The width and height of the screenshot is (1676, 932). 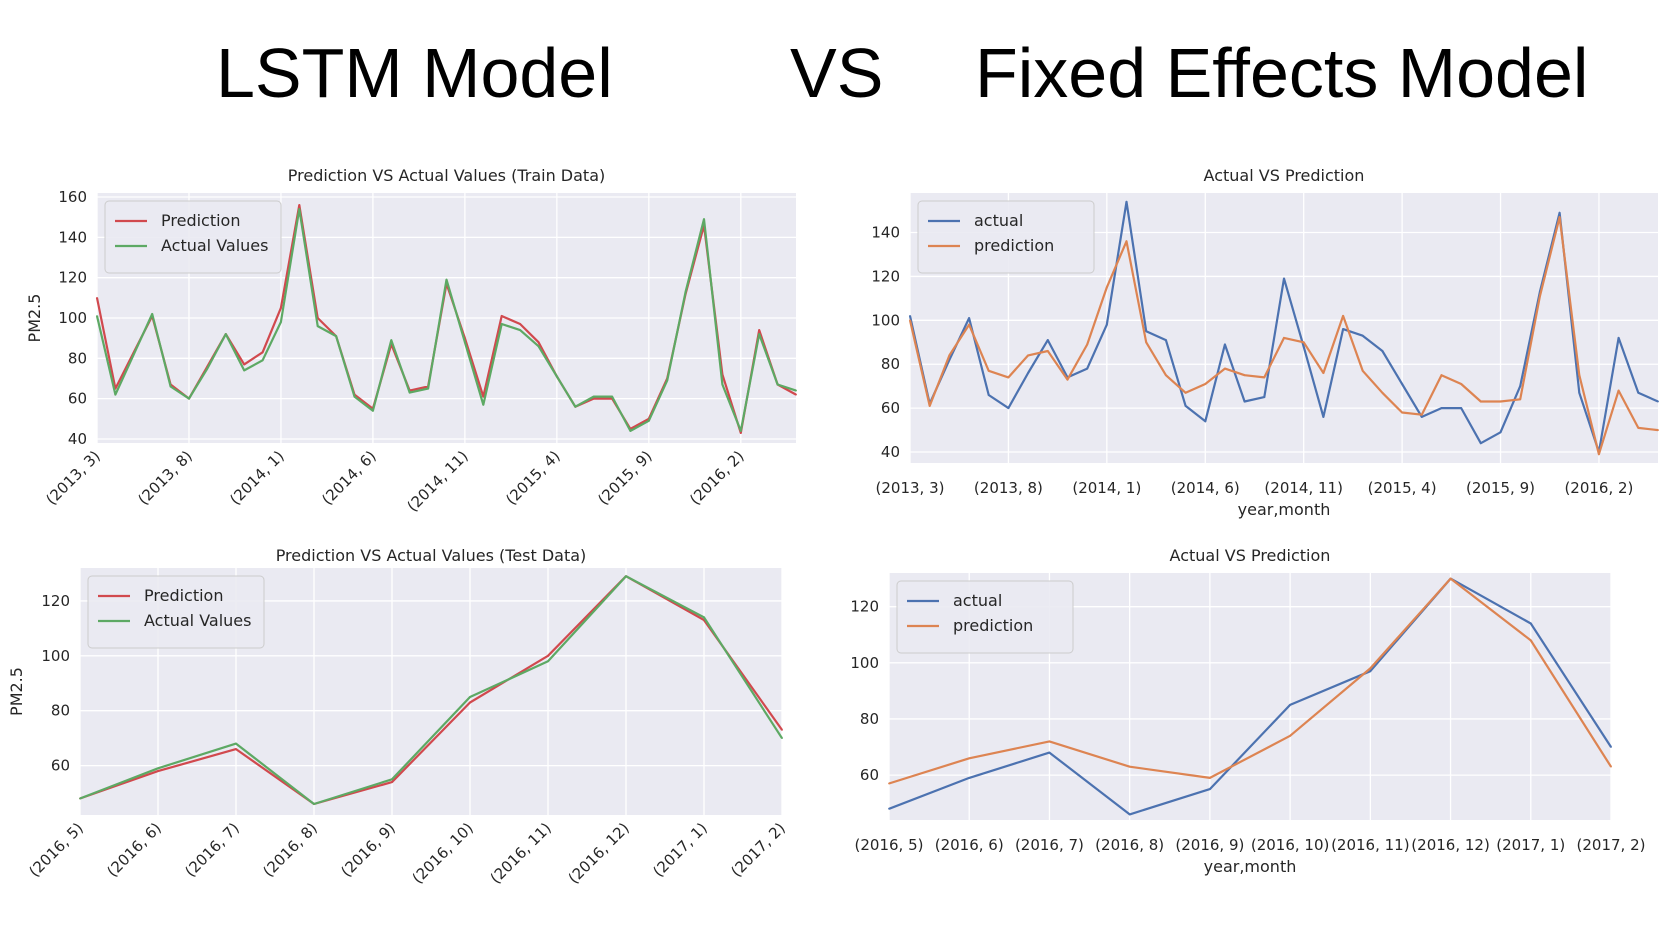 I want to click on legend: actual prediction, so click(x=1006, y=237).